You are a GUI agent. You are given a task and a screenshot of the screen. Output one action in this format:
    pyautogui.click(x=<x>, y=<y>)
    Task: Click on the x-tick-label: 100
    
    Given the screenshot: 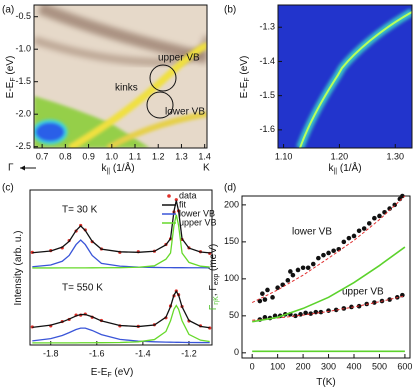 What is the action you would take?
    pyautogui.click(x=277, y=366)
    